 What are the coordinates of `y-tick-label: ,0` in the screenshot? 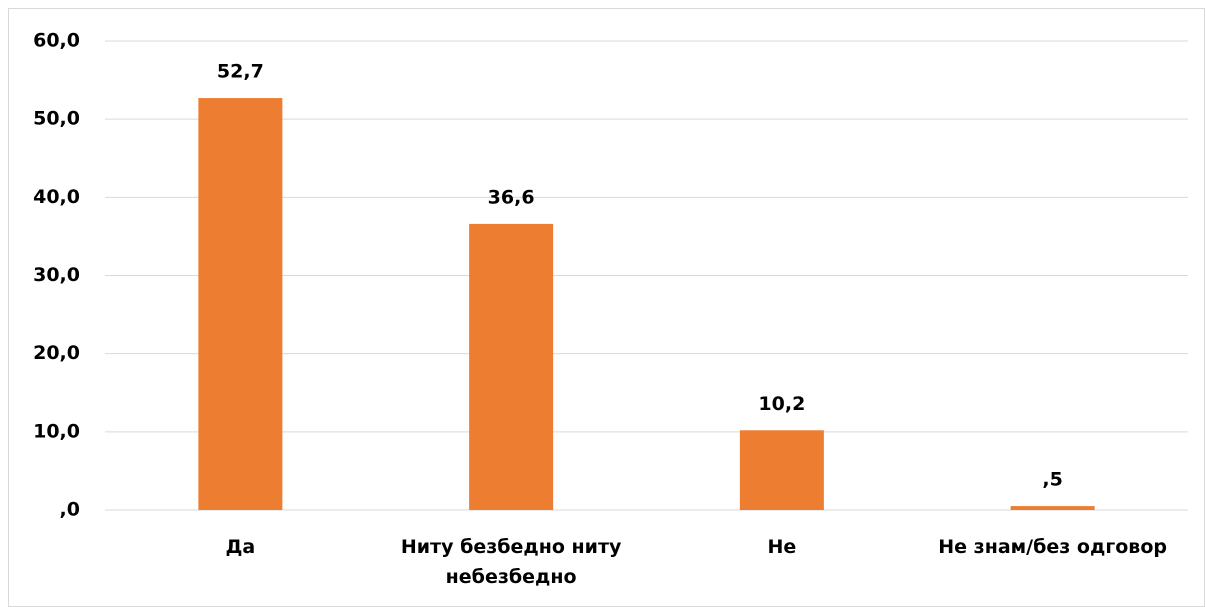 It's located at (70, 510).